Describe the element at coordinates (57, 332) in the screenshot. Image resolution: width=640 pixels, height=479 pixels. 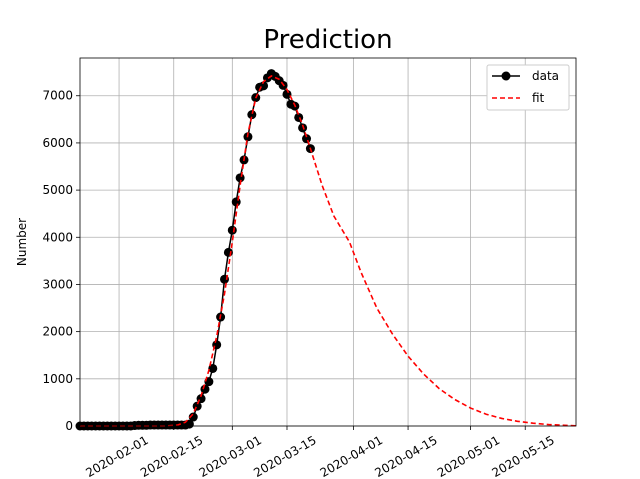
I see `y-tick-label: 2000` at that location.